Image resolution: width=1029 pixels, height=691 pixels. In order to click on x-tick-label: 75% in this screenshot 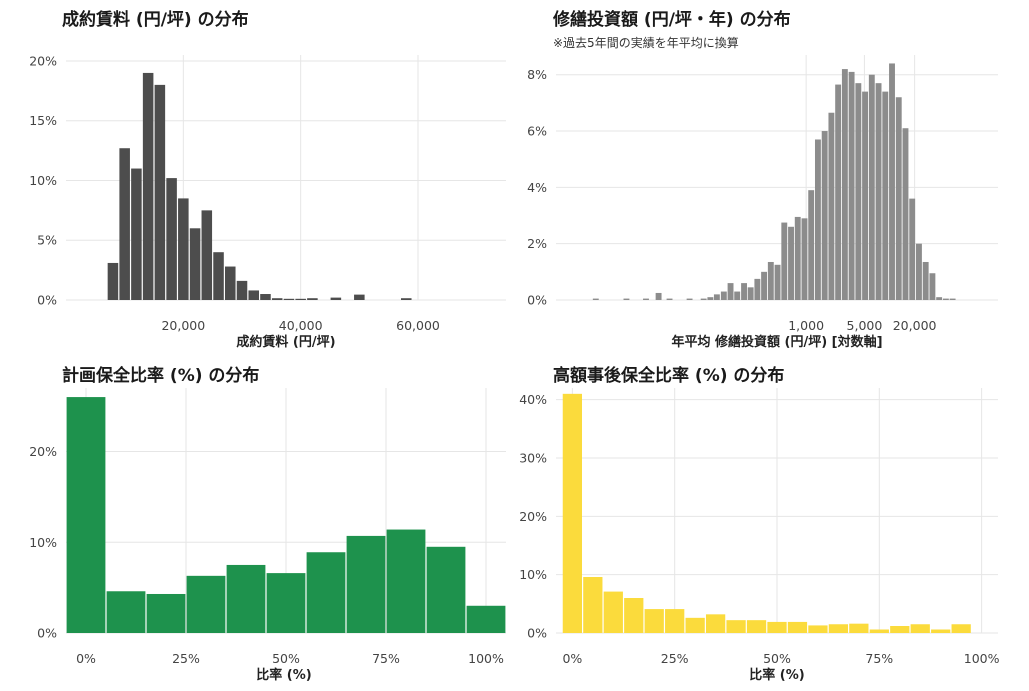, I will do `click(386, 658)`.